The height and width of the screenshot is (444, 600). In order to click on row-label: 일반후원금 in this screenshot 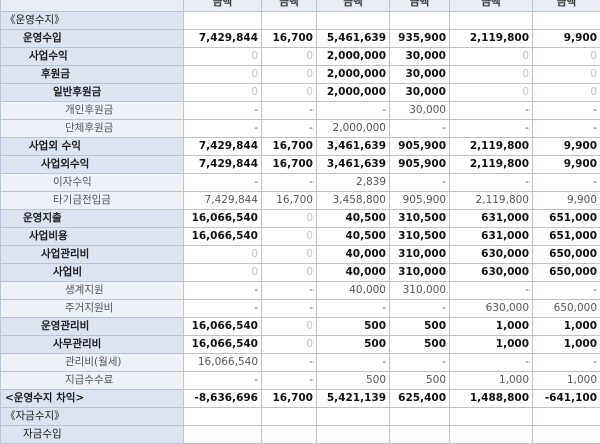, I will do `click(92, 93)`.